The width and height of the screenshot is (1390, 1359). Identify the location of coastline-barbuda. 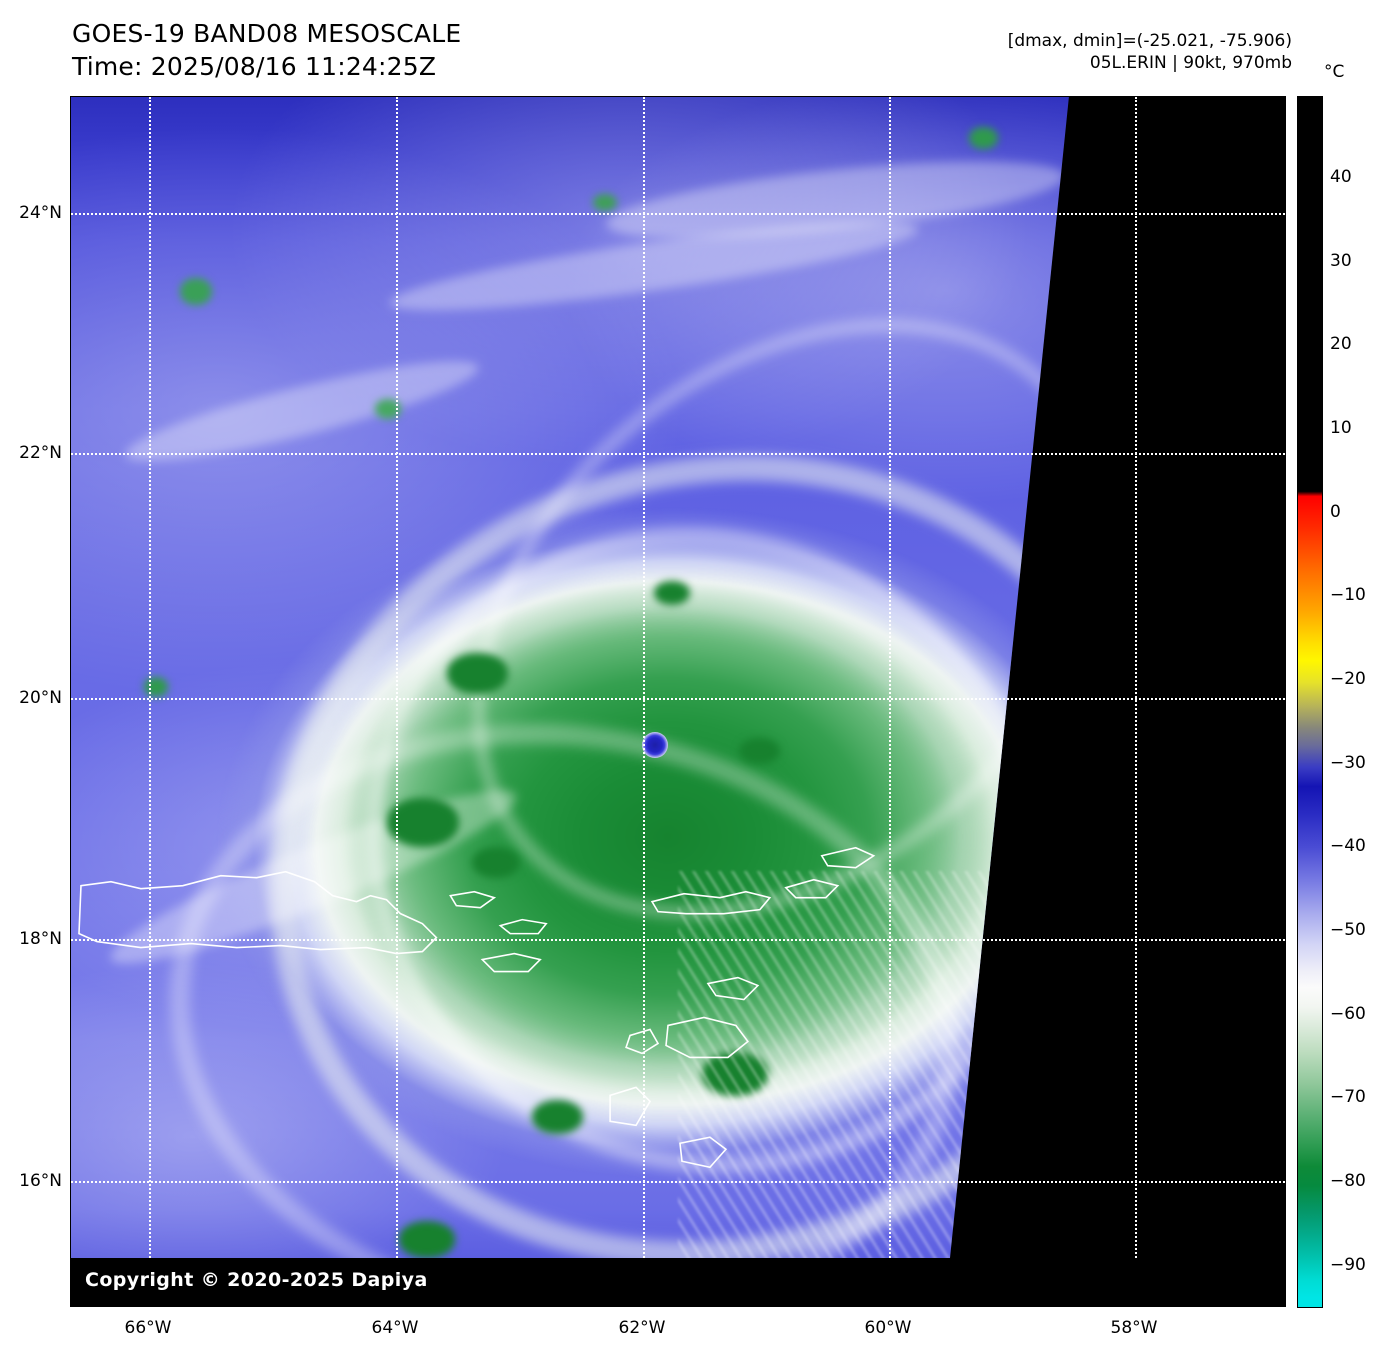
(848, 857).